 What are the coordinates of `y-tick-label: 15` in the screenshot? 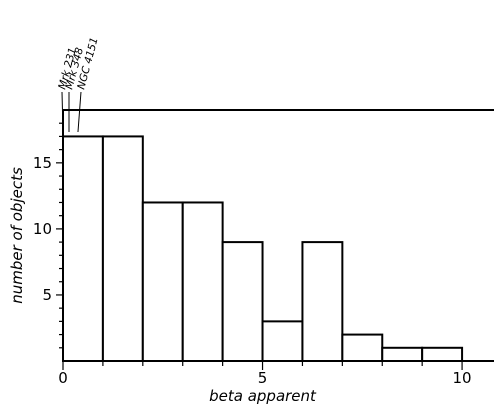 It's located at (42, 163).